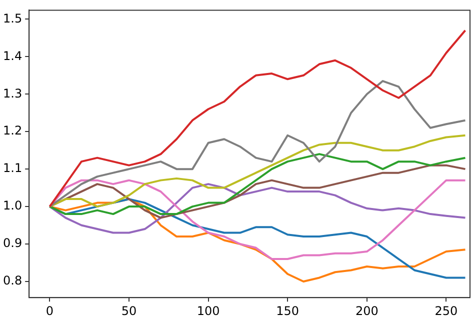 The image size is (474, 322). What do you see at coordinates (12, 18) in the screenshot?
I see `y-tick-label: 1.5` at bounding box center [12, 18].